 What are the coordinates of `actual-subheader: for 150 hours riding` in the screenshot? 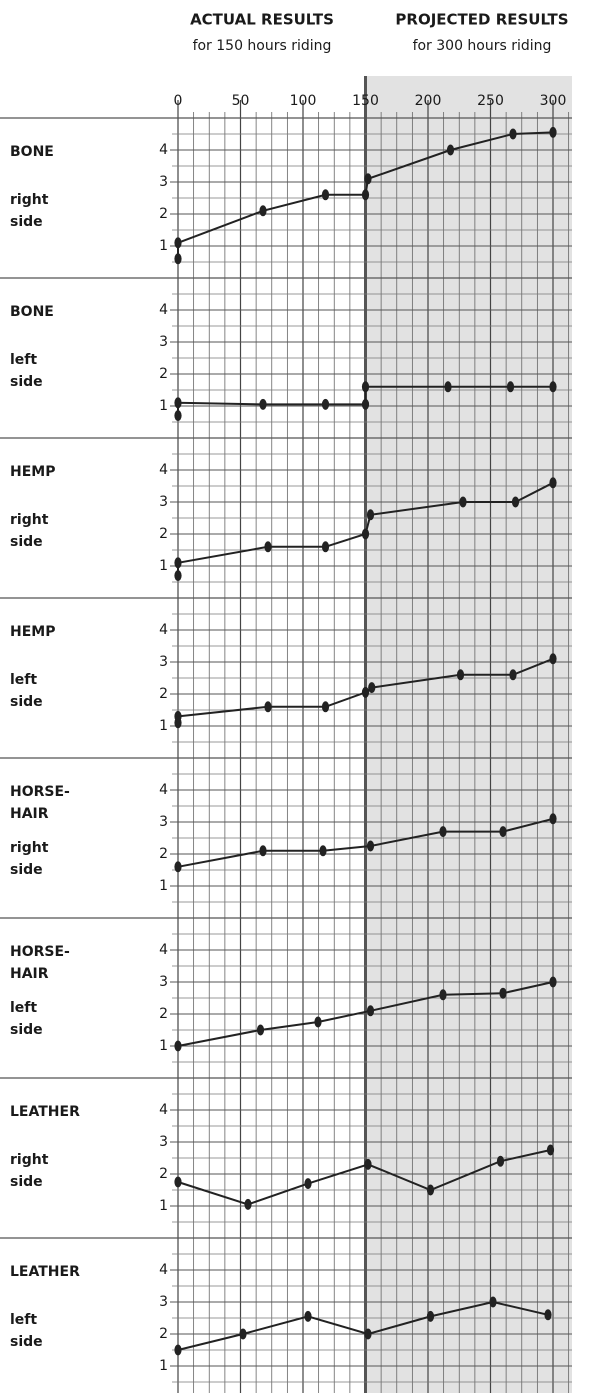 It's located at (262, 46).